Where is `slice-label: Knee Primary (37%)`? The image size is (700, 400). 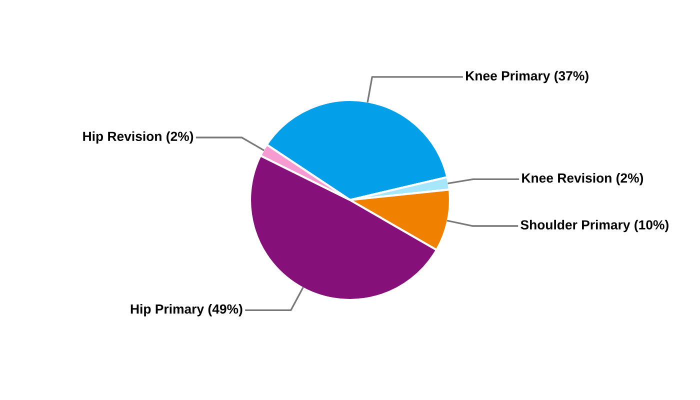 slice-label: Knee Primary (37%) is located at coordinates (527, 77).